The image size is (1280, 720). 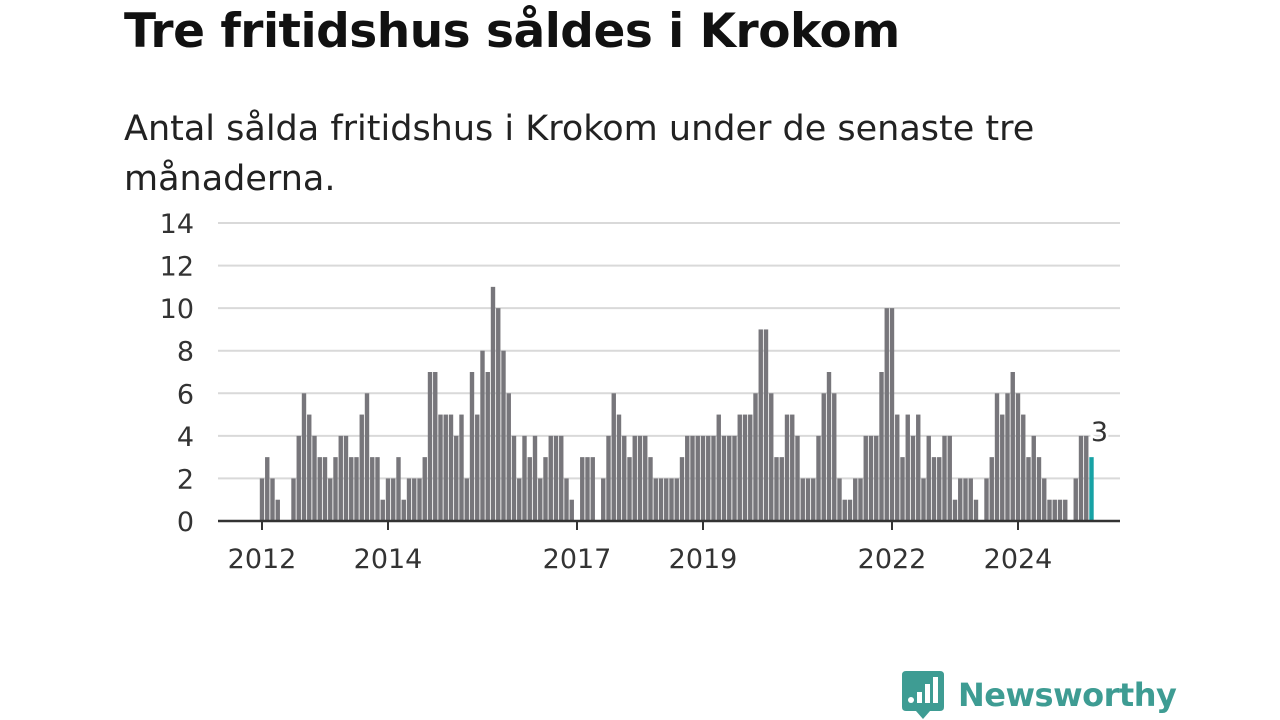 What do you see at coordinates (577, 559) in the screenshot?
I see `x-tick-label: 2017` at bounding box center [577, 559].